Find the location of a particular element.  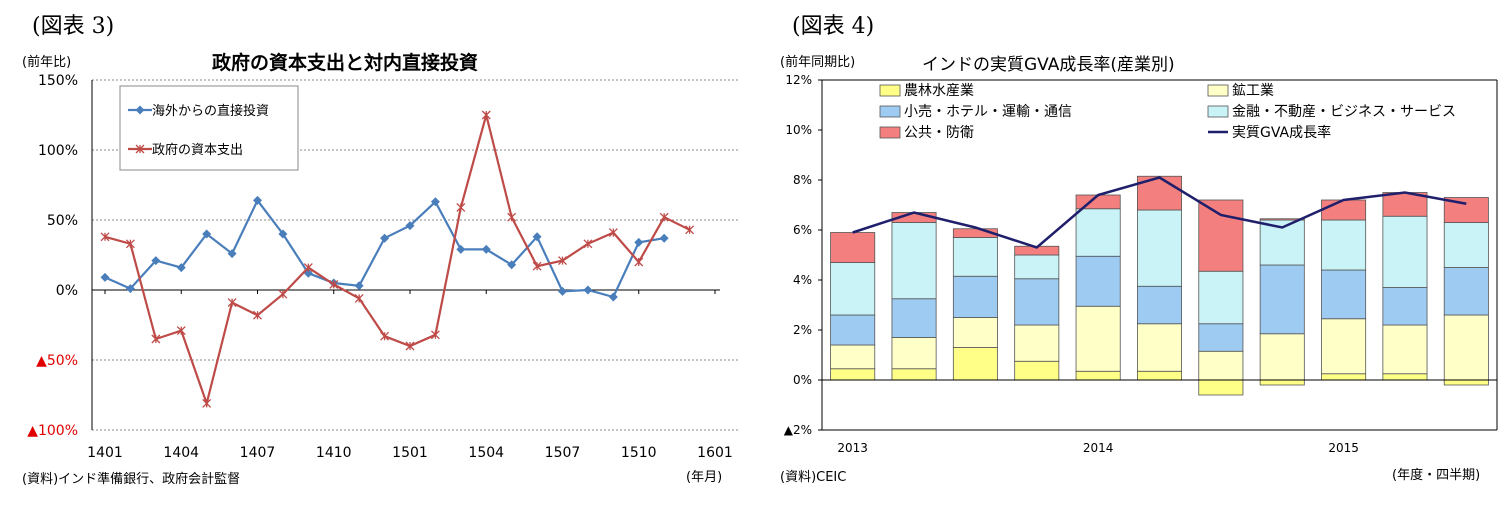

left-source-note: (資料)インド準備銀行、政府会計監督 is located at coordinates (131, 479).